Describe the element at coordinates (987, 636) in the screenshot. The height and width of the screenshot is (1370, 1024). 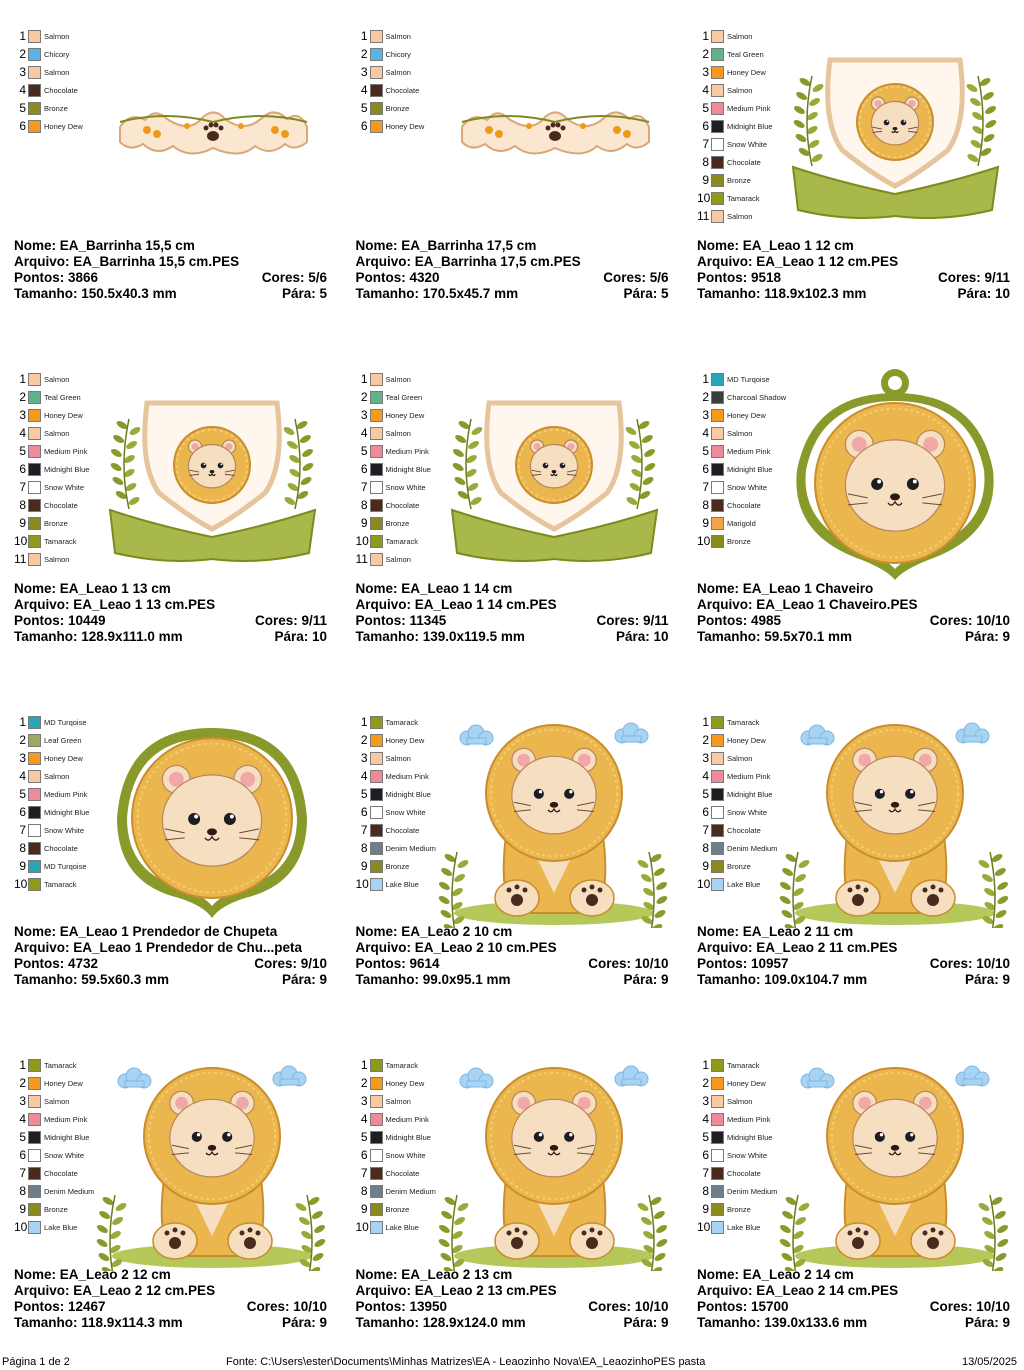
I see `stop-count: Pára: 9` at that location.